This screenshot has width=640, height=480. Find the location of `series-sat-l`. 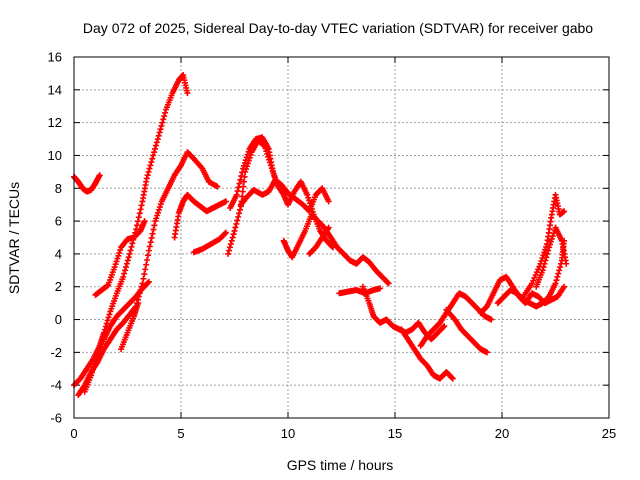

series-sat-l is located at coordinates (336, 249).